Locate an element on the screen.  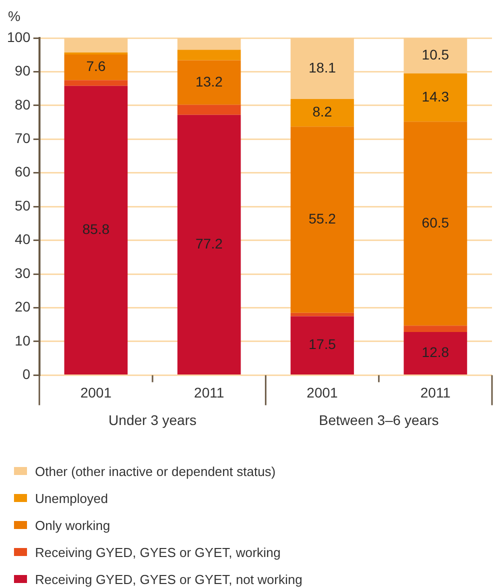
legend-label: Unemployed is located at coordinates (71, 498).